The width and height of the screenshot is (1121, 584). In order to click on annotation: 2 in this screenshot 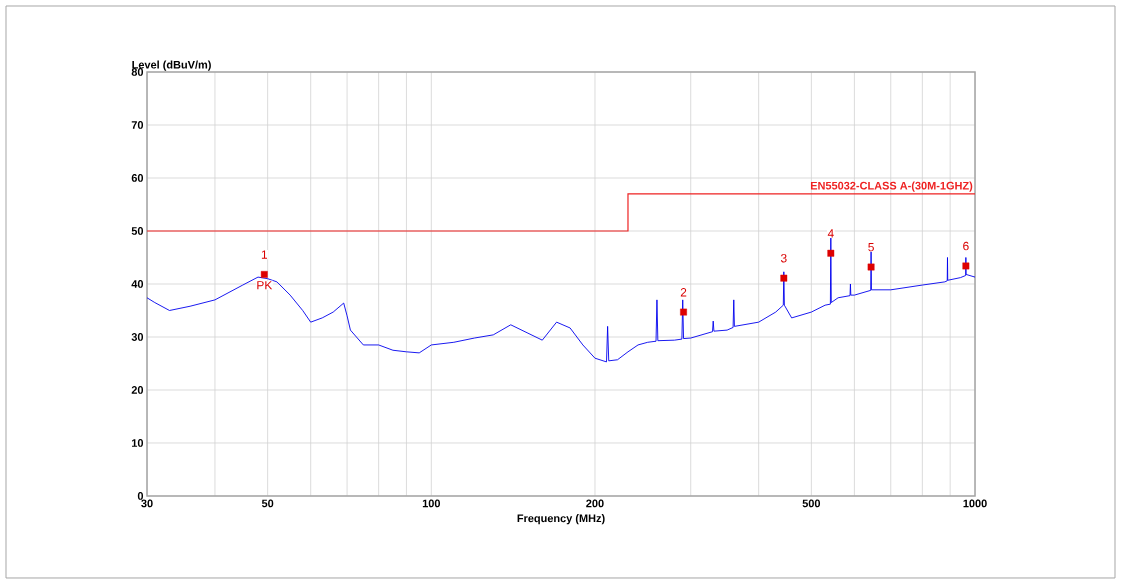, I will do `click(683, 292)`.